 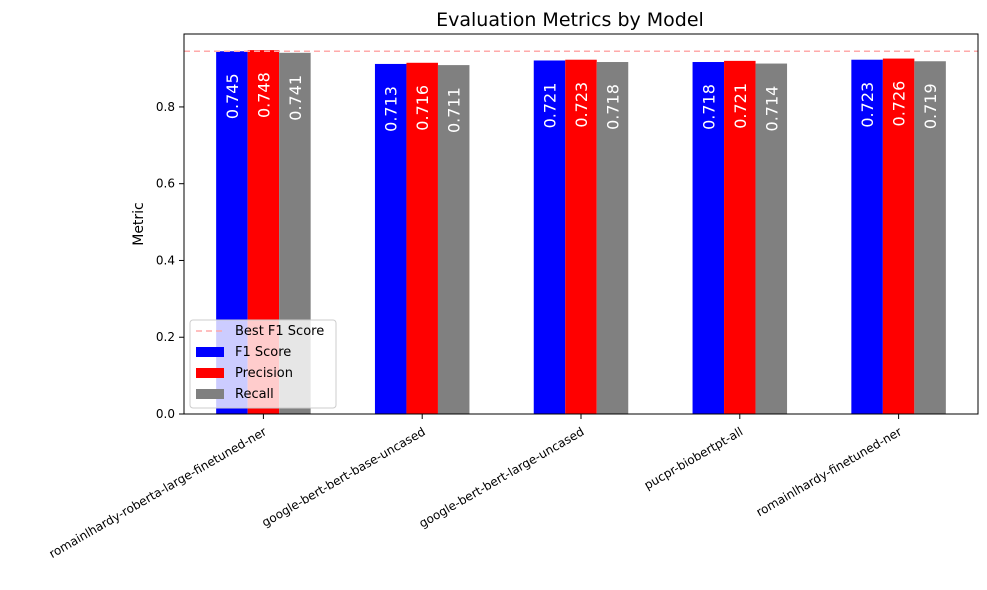 I want to click on bar-value-label: 0.748, so click(x=263, y=95).